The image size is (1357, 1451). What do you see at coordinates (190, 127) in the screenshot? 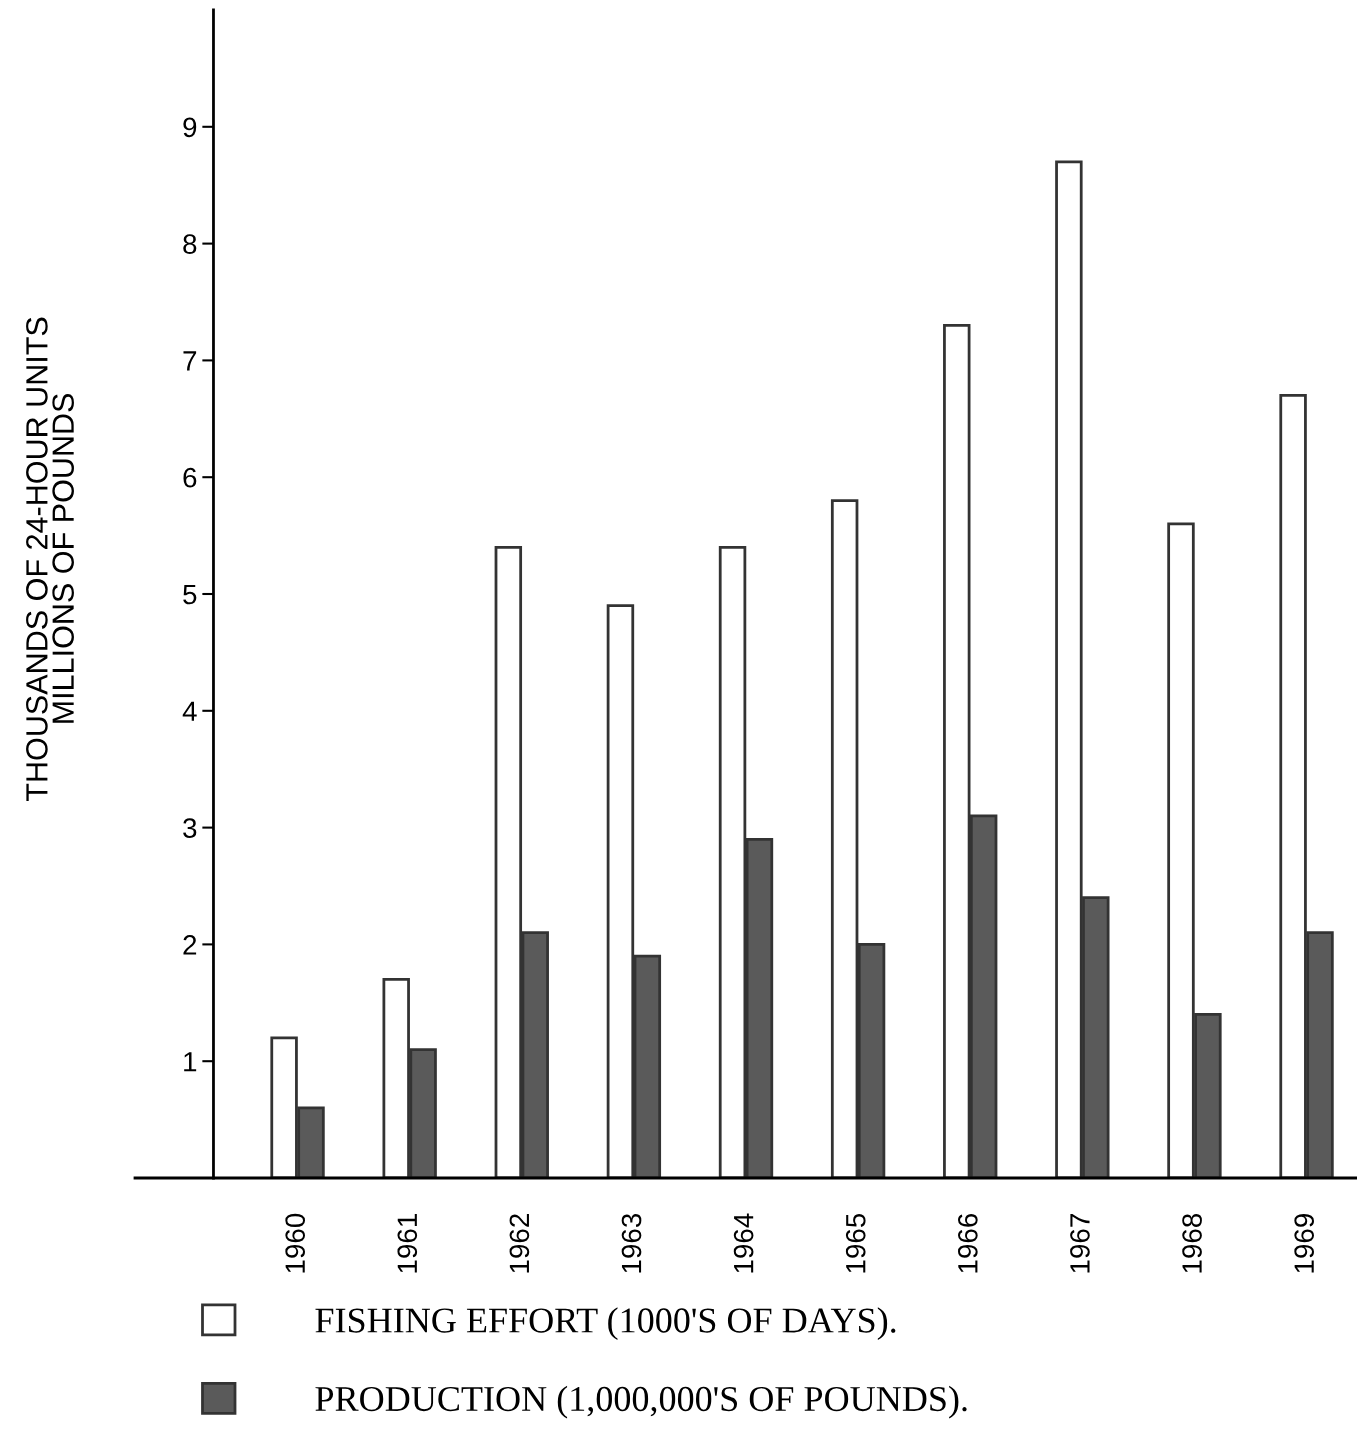
I see `y-tick-label: 9` at bounding box center [190, 127].